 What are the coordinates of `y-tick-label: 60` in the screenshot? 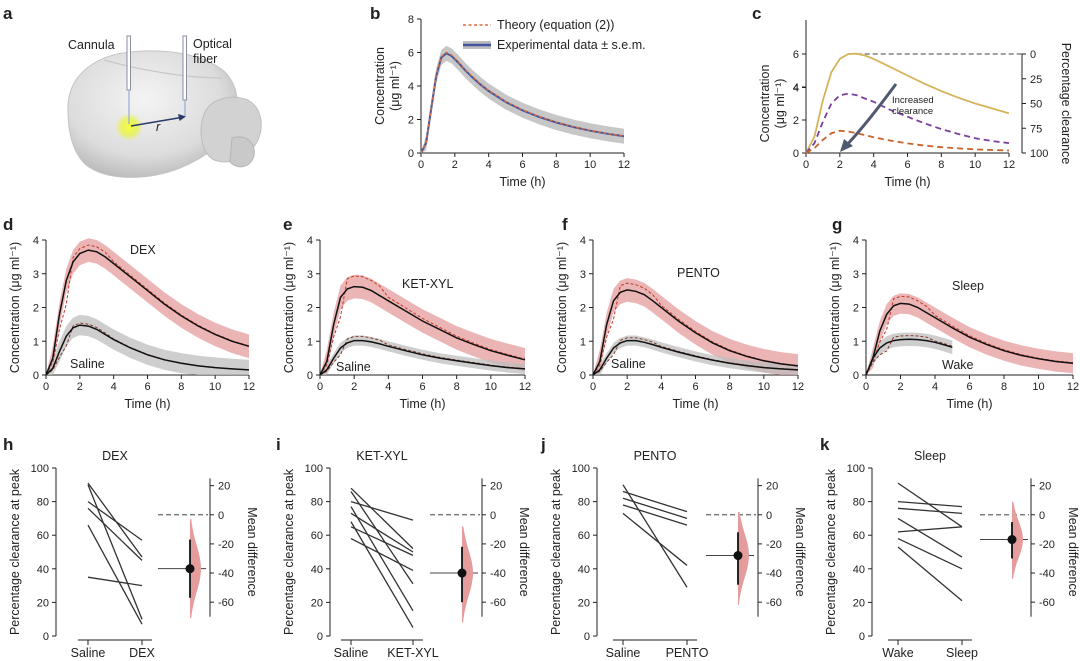 It's located at (317, 536).